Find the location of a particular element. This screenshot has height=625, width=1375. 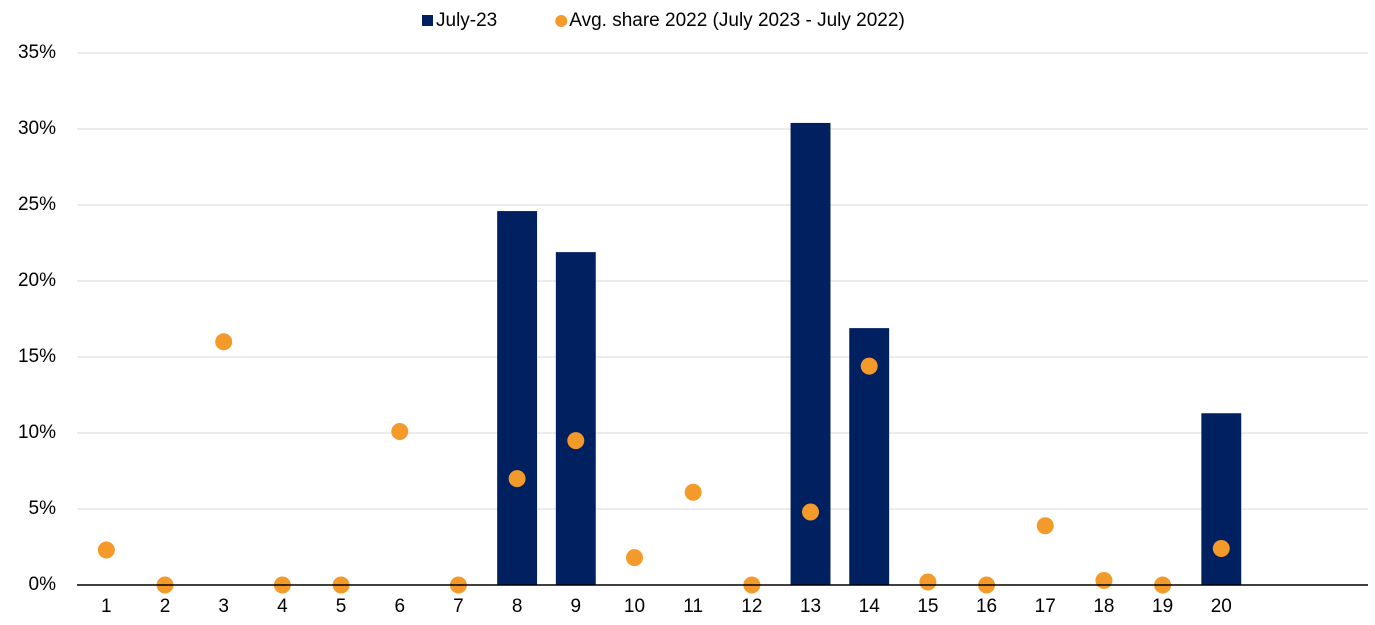

x-tick-label: 9 is located at coordinates (576, 606).